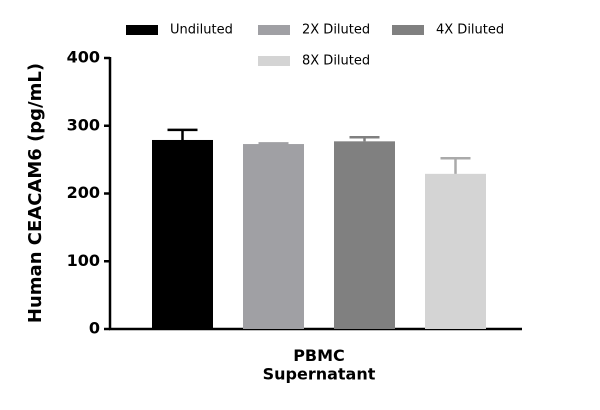  What do you see at coordinates (201, 30) in the screenshot?
I see `legend-label: Undiluted` at bounding box center [201, 30].